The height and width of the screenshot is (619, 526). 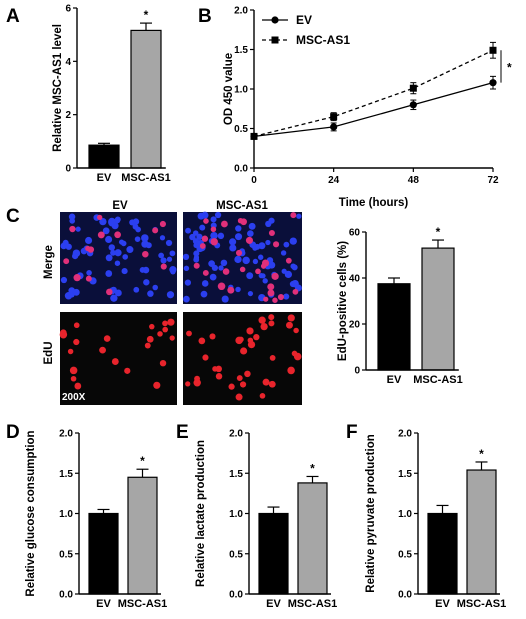 I want to click on chart-f-y-tick-label: 0.5, so click(x=405, y=554).